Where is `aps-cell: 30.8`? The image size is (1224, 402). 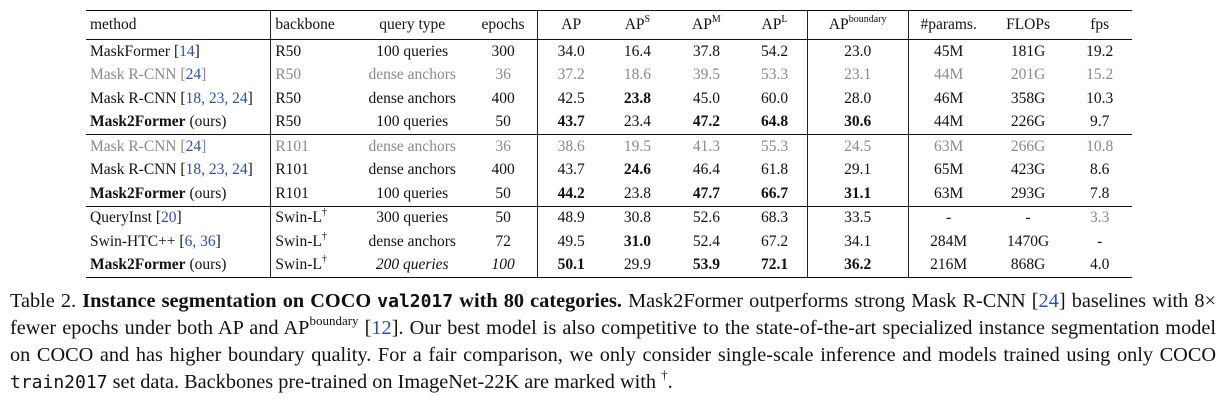 aps-cell: 30.8 is located at coordinates (637, 217).